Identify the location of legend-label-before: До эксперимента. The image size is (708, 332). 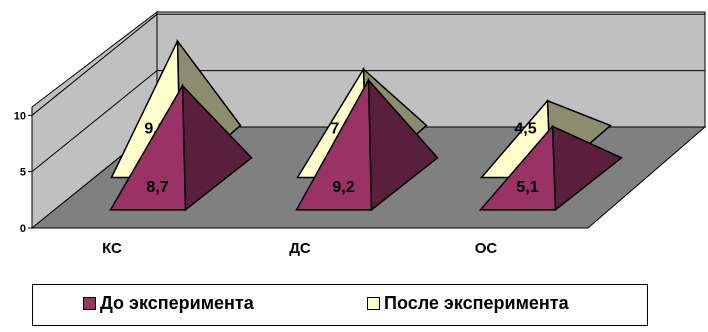
(177, 303).